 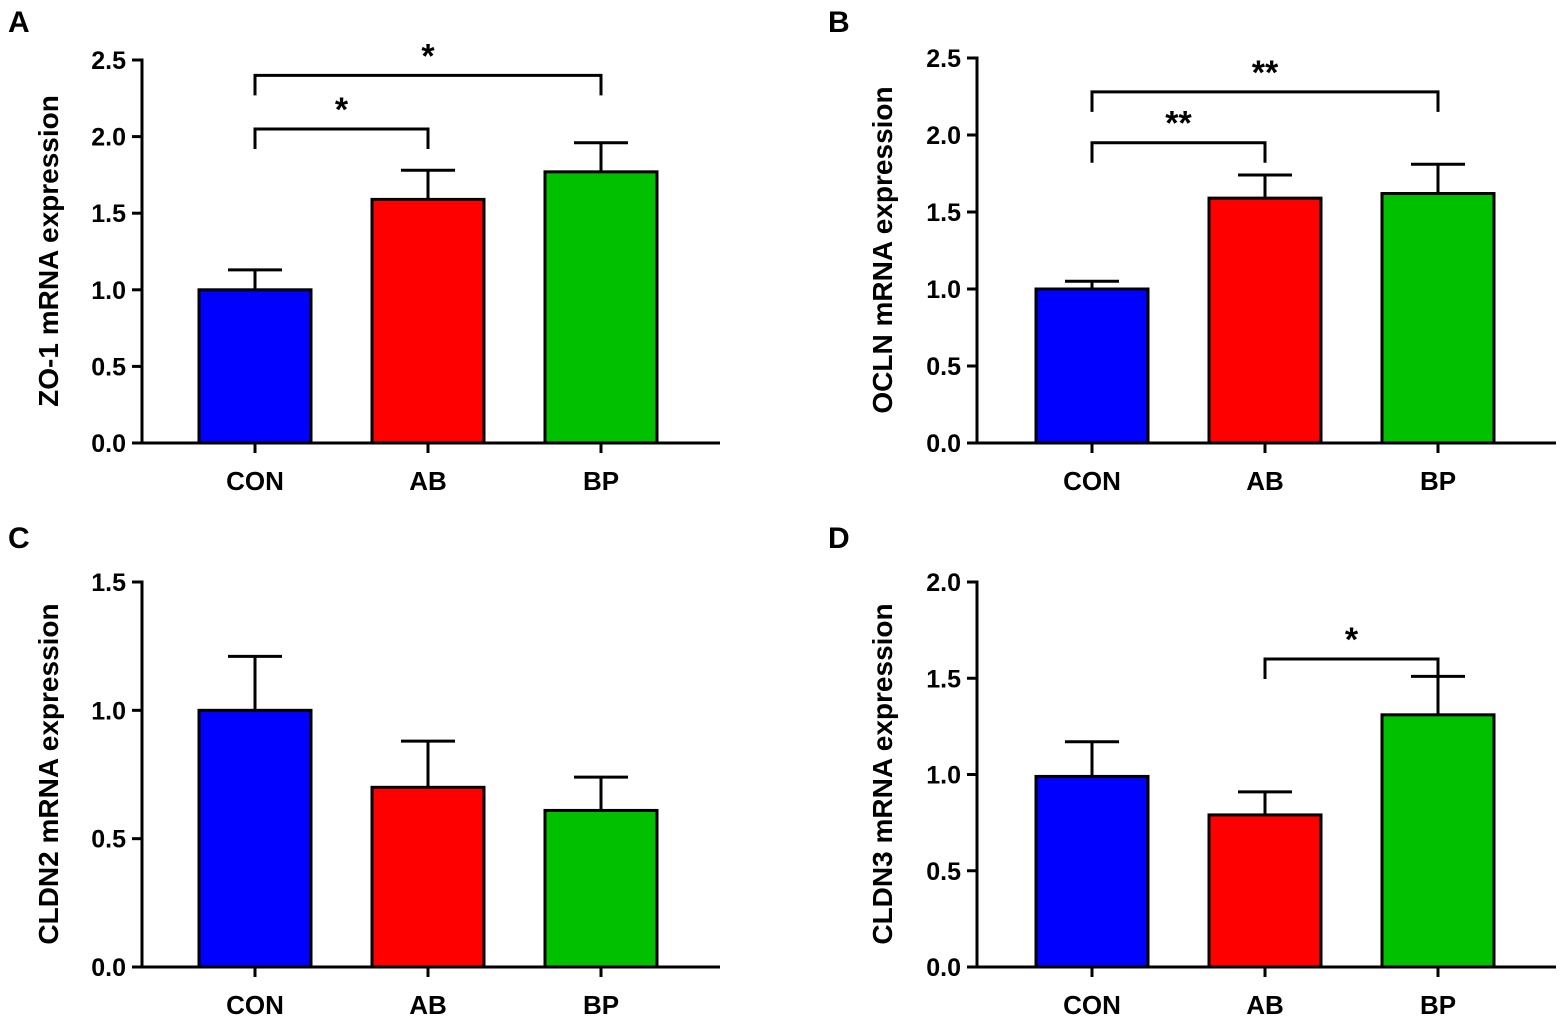 I want to click on panel-a-y-axis-label: ZO-1 mRNA expression, so click(x=48, y=251).